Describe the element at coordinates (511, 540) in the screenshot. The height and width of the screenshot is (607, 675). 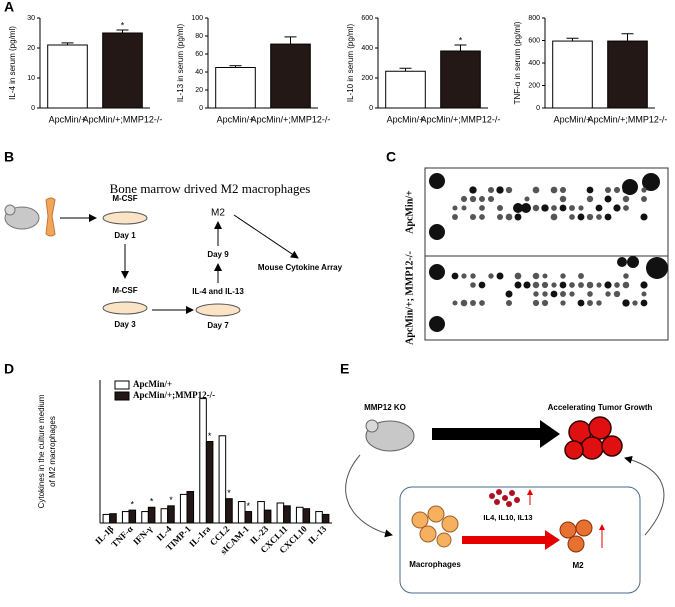
I see `red-arrow` at that location.